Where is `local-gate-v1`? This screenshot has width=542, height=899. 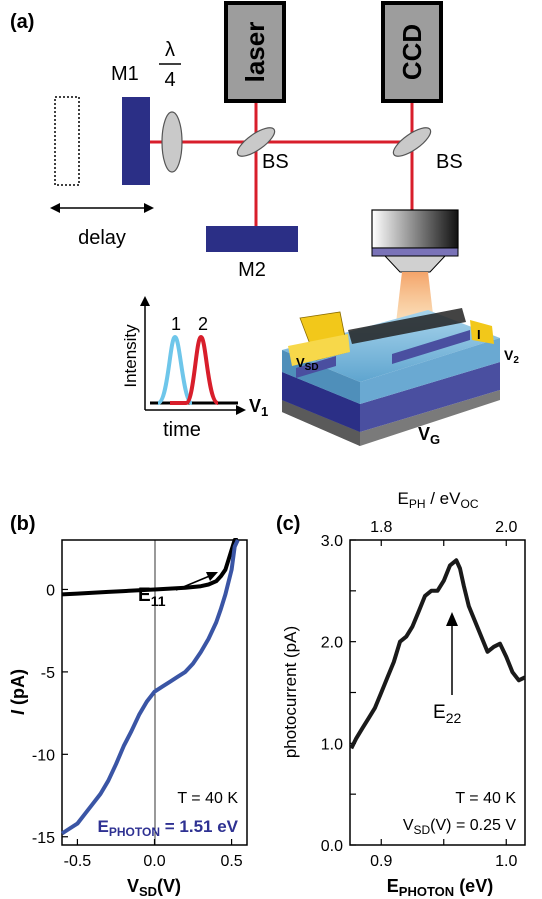
local-gate-v1 is located at coordinates (316, 367).